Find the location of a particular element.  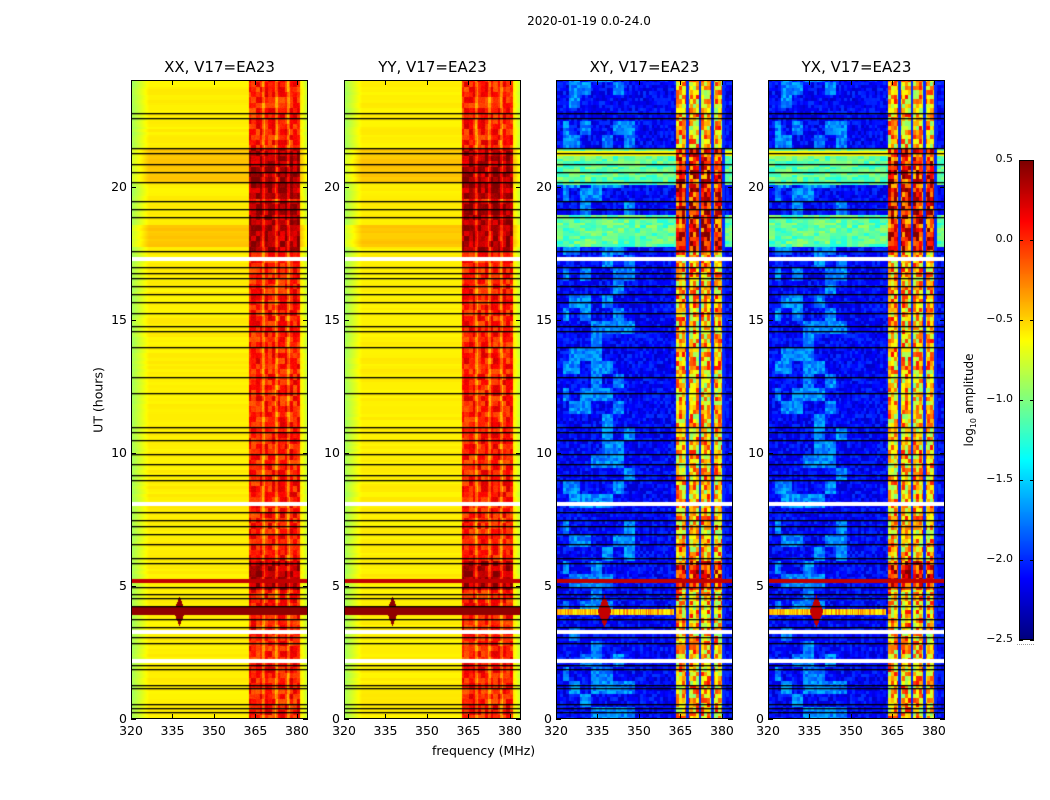

figure-title: 2020-01-19 0.0-24.0 is located at coordinates (589, 21).